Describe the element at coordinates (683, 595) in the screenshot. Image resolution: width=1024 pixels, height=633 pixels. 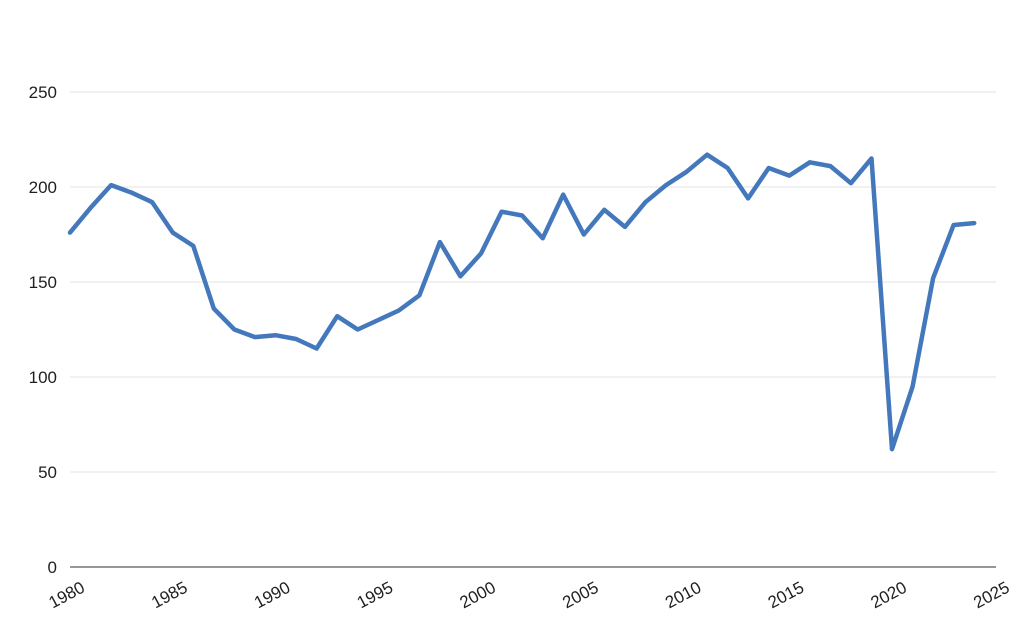
I see `x-axis-tick-label: 2010` at that location.